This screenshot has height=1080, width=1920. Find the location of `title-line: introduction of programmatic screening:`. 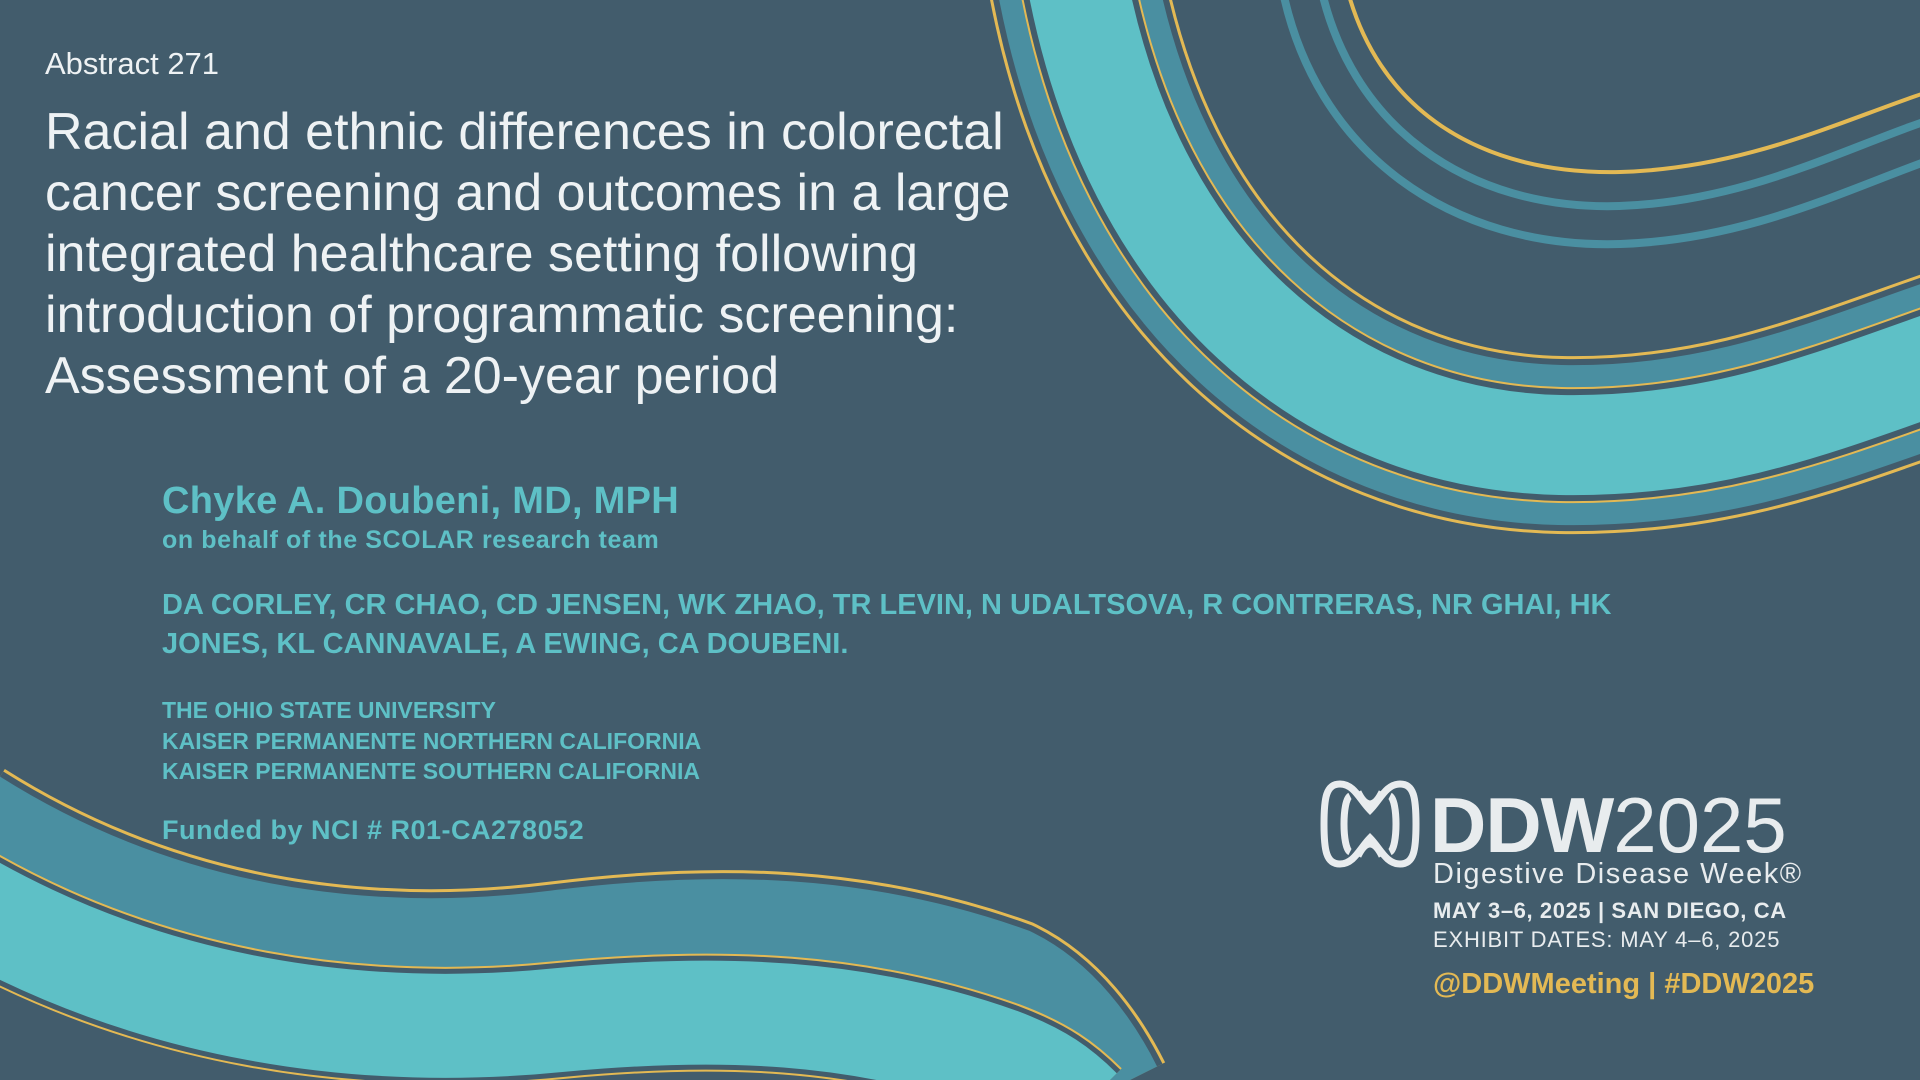

title-line: introduction of programmatic screening: is located at coordinates (502, 315).